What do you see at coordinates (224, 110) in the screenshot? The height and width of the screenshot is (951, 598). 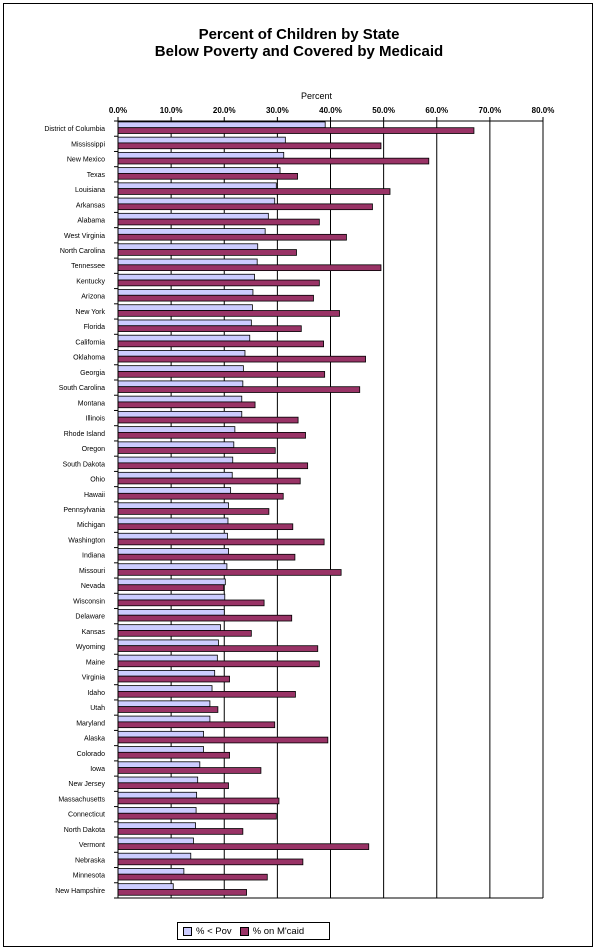 I see `x-tick-label-2: 20.0%` at bounding box center [224, 110].